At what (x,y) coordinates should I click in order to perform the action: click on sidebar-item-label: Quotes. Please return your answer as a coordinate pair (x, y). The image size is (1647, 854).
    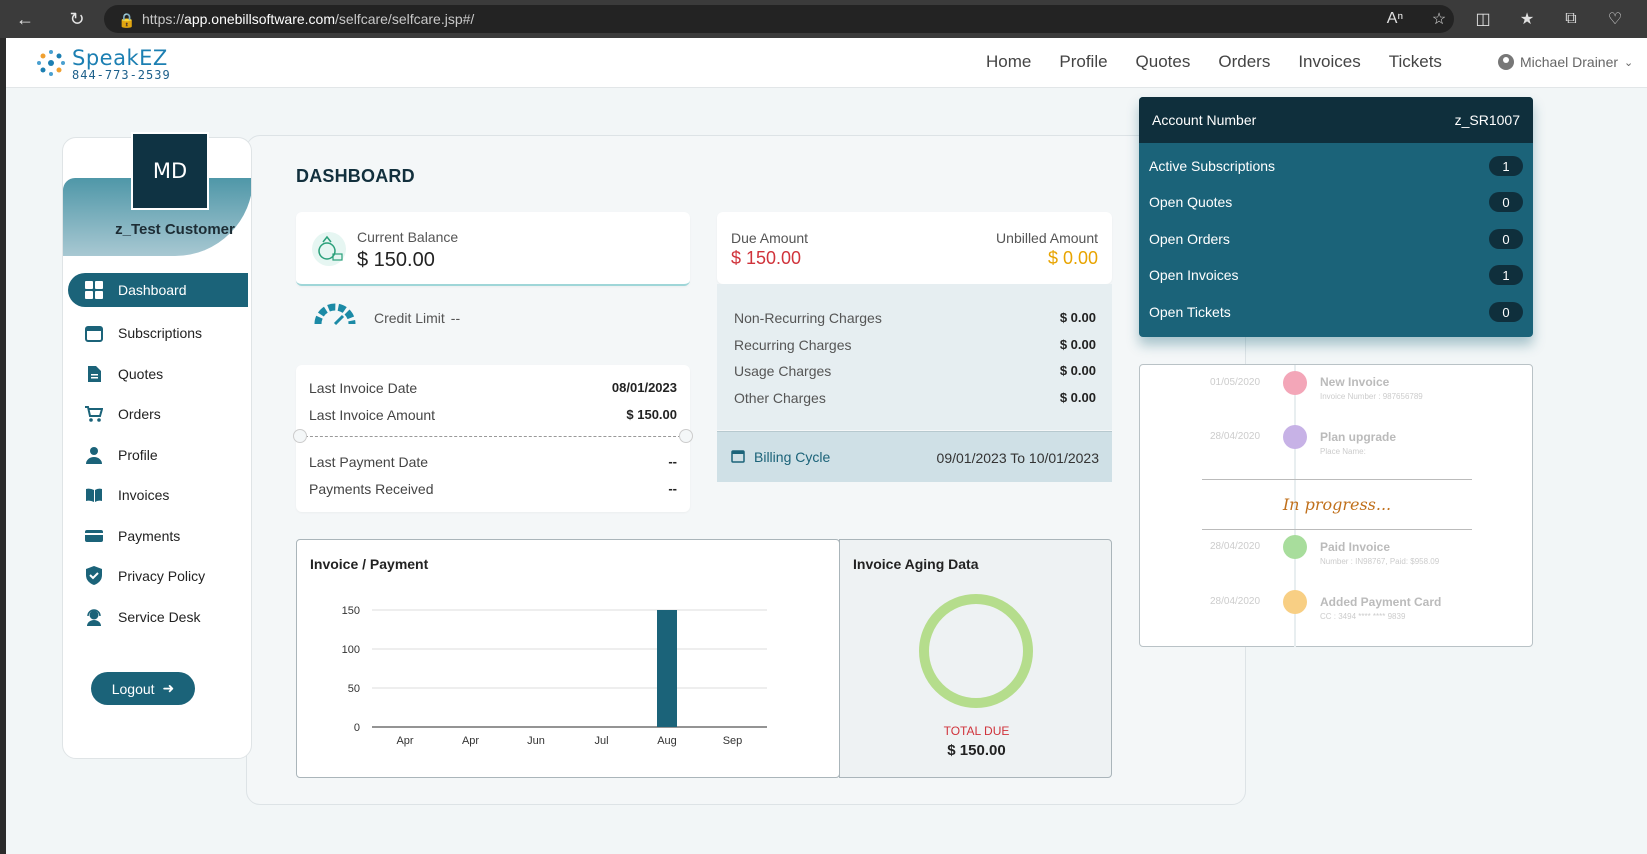
    Looking at the image, I should click on (141, 373).